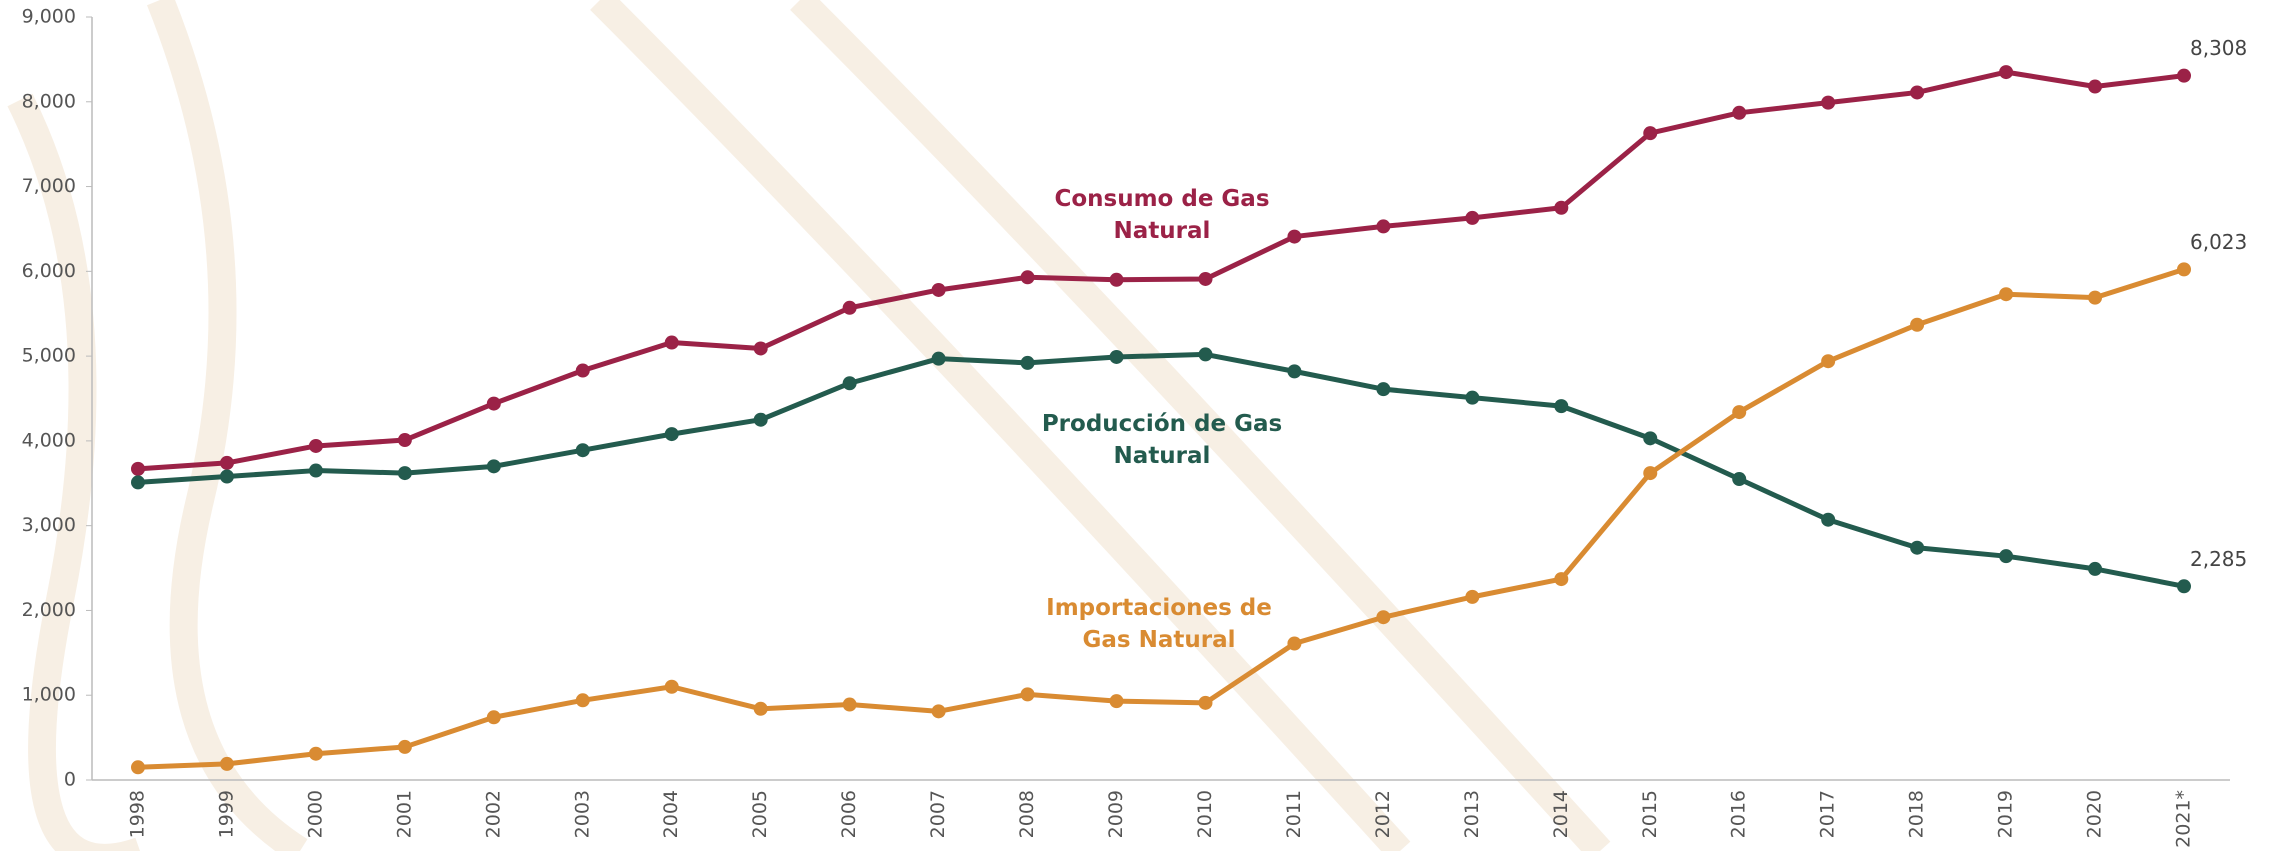  What do you see at coordinates (1159, 624) in the screenshot?
I see `series-label: Importaciones de Gas Natural` at bounding box center [1159, 624].